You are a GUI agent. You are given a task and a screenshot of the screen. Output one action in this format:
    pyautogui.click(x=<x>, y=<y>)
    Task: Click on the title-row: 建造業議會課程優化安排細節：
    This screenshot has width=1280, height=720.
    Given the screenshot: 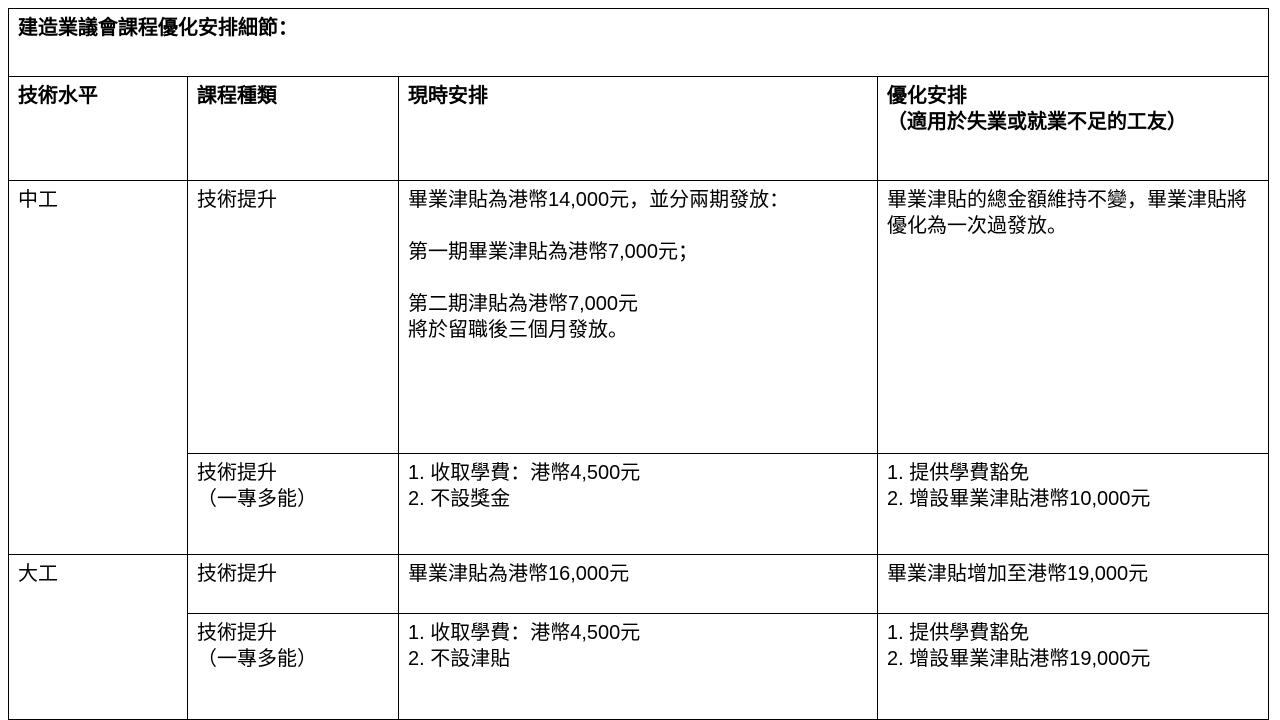 What is the action you would take?
    pyautogui.click(x=638, y=42)
    